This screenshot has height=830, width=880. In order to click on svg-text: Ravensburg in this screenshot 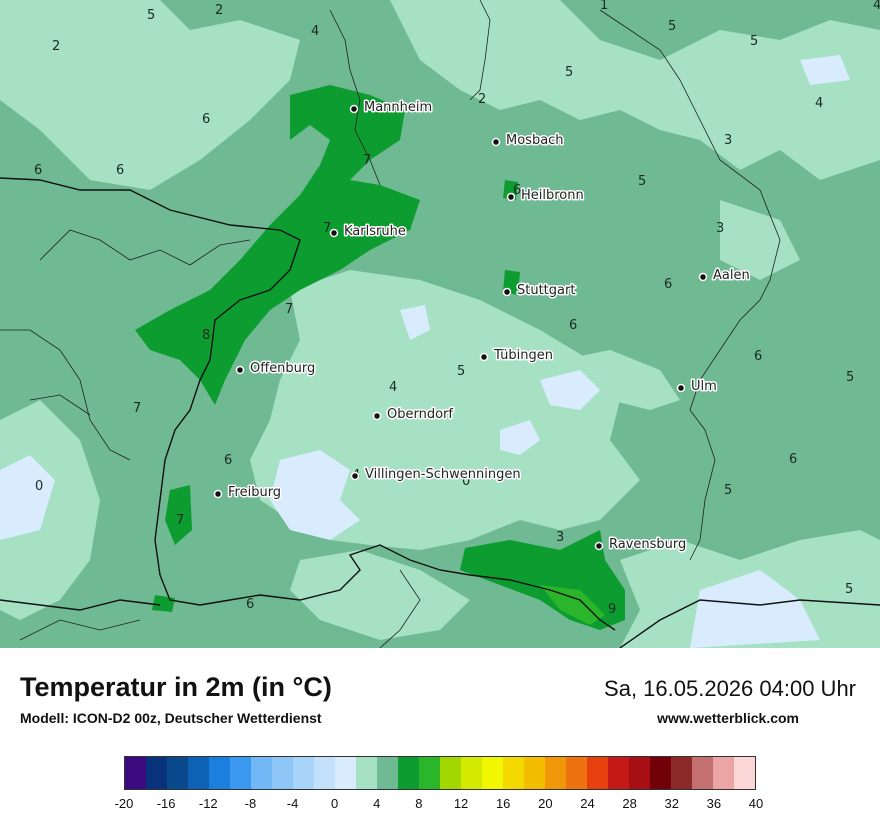, I will do `click(647, 544)`.